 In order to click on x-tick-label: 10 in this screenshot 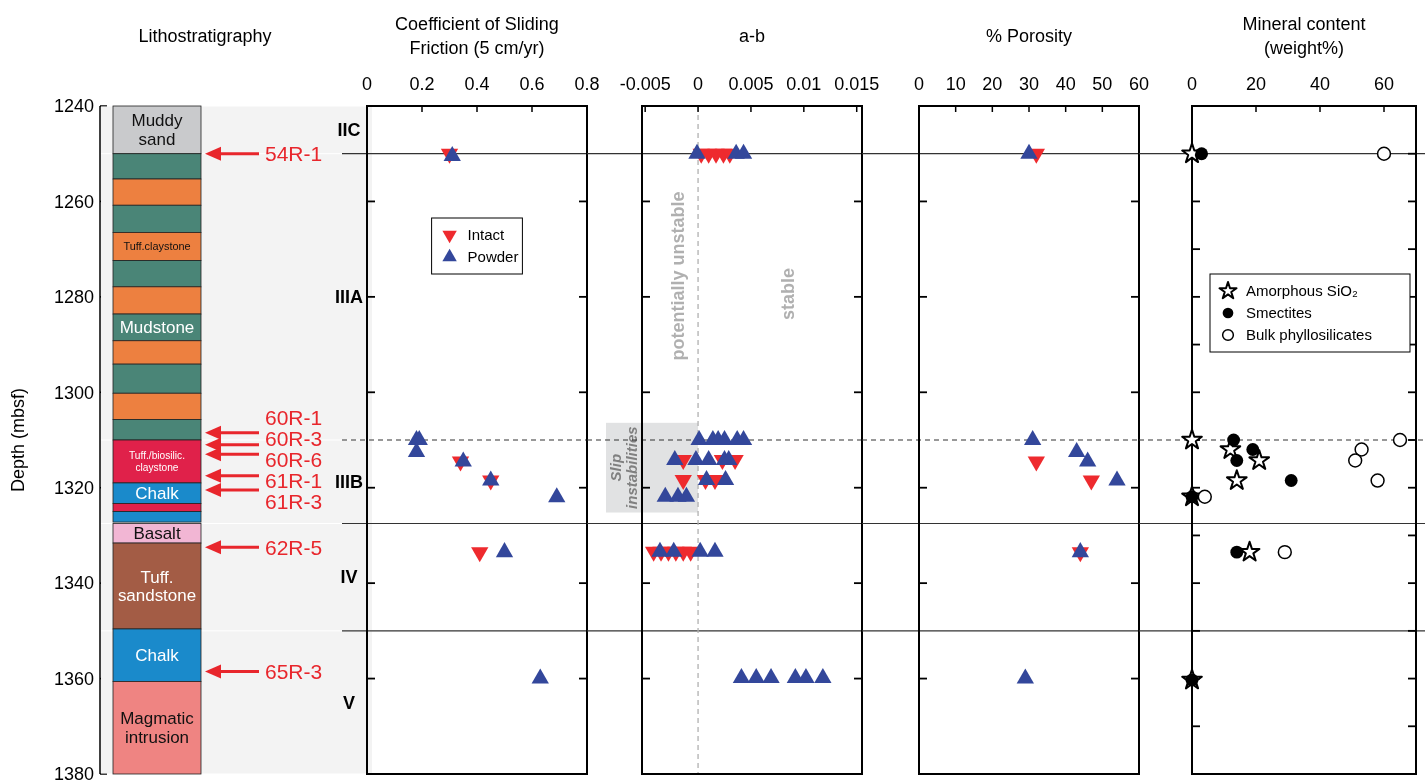, I will do `click(955, 84)`.